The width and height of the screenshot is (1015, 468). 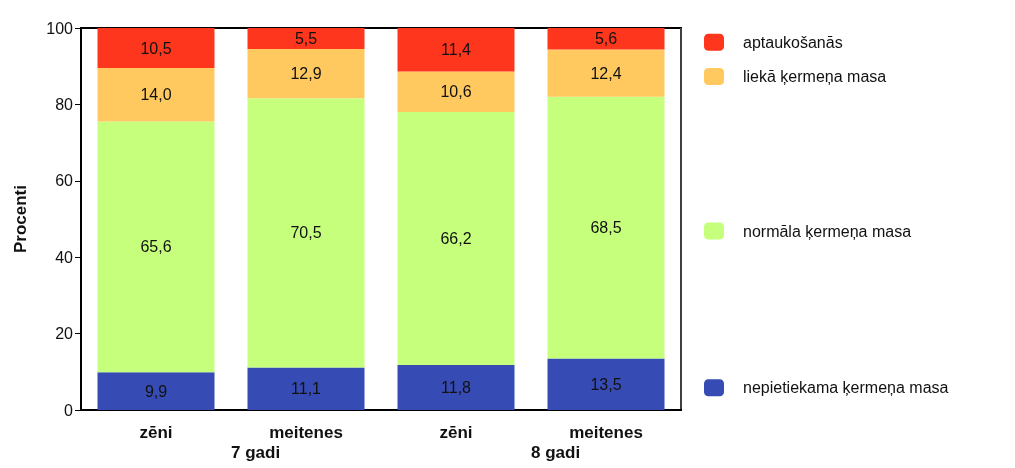 What do you see at coordinates (815, 77) in the screenshot?
I see `legend-label: liekā ķermeņa masa` at bounding box center [815, 77].